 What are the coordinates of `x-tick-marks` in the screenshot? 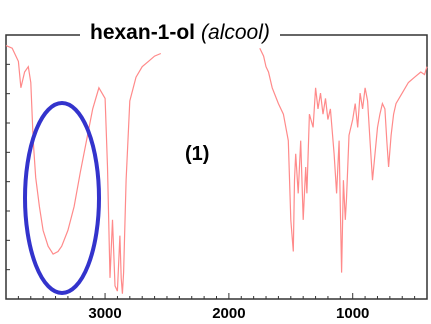 It's located at (216, 296).